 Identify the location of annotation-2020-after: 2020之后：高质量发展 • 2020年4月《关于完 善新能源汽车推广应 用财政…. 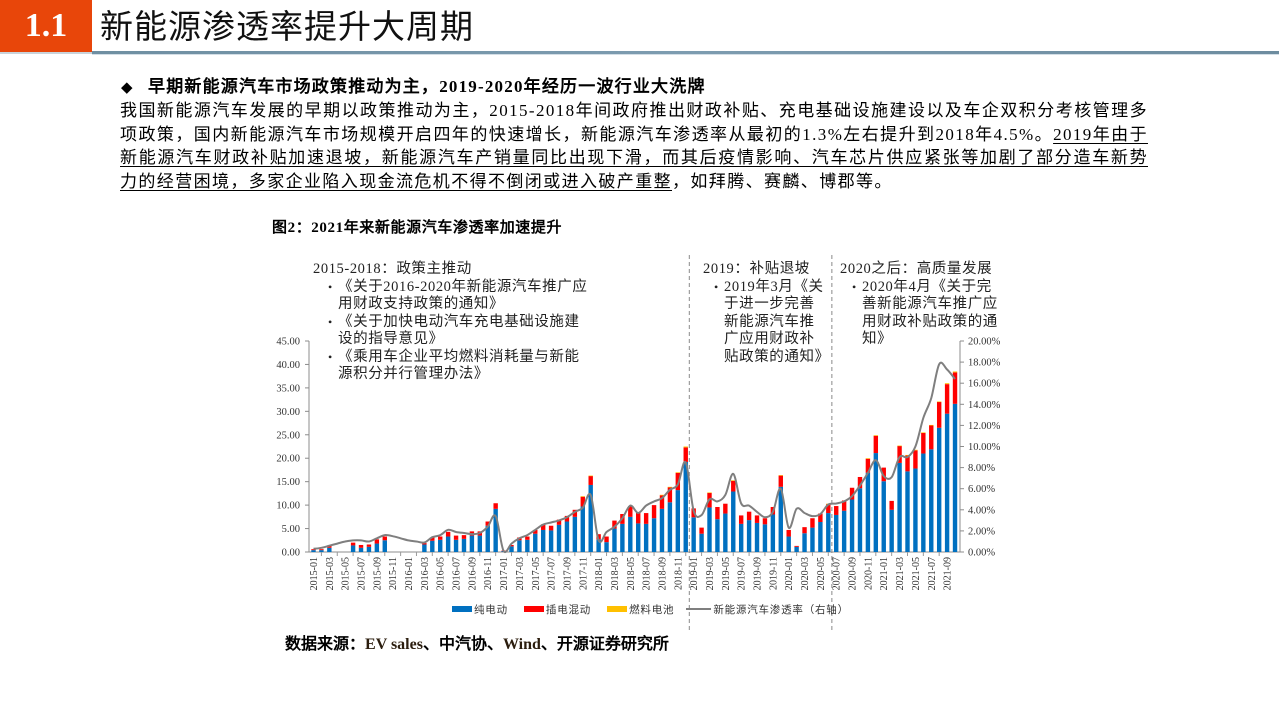
(919, 305).